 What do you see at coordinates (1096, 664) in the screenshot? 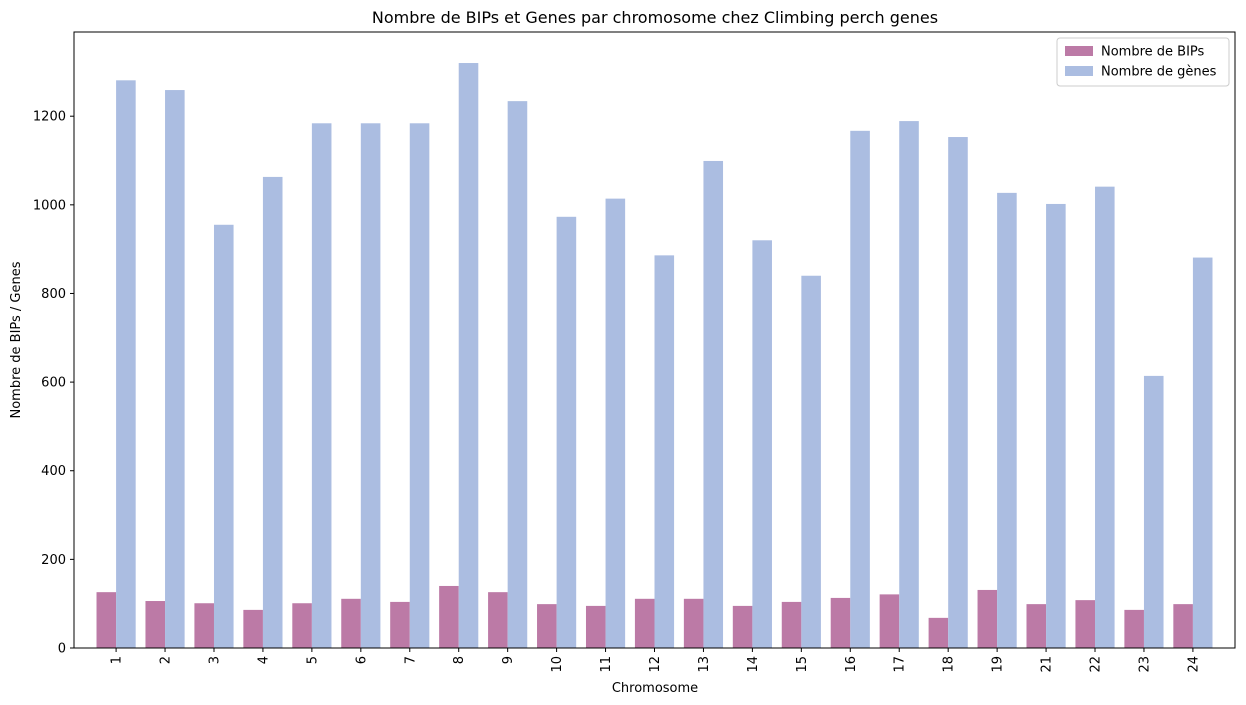
I see `x-tick-label: 22` at bounding box center [1096, 664].